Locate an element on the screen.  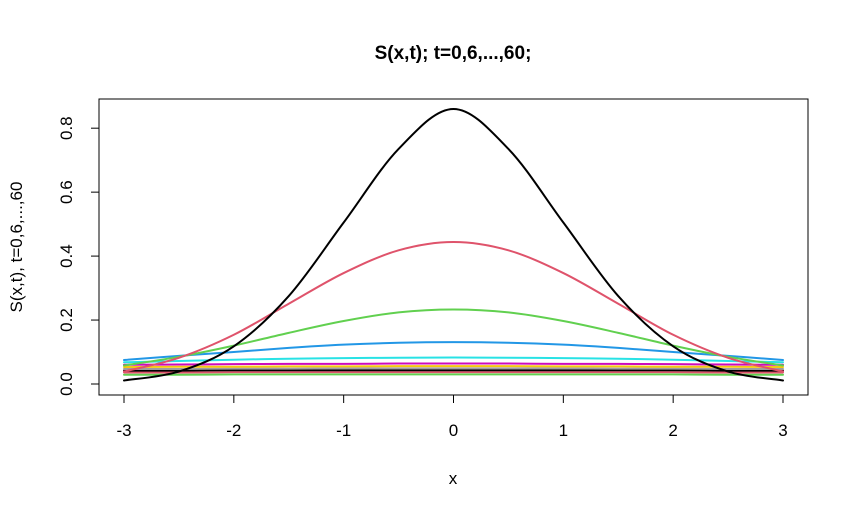
y-tick-label: 0.4 is located at coordinates (66, 256).